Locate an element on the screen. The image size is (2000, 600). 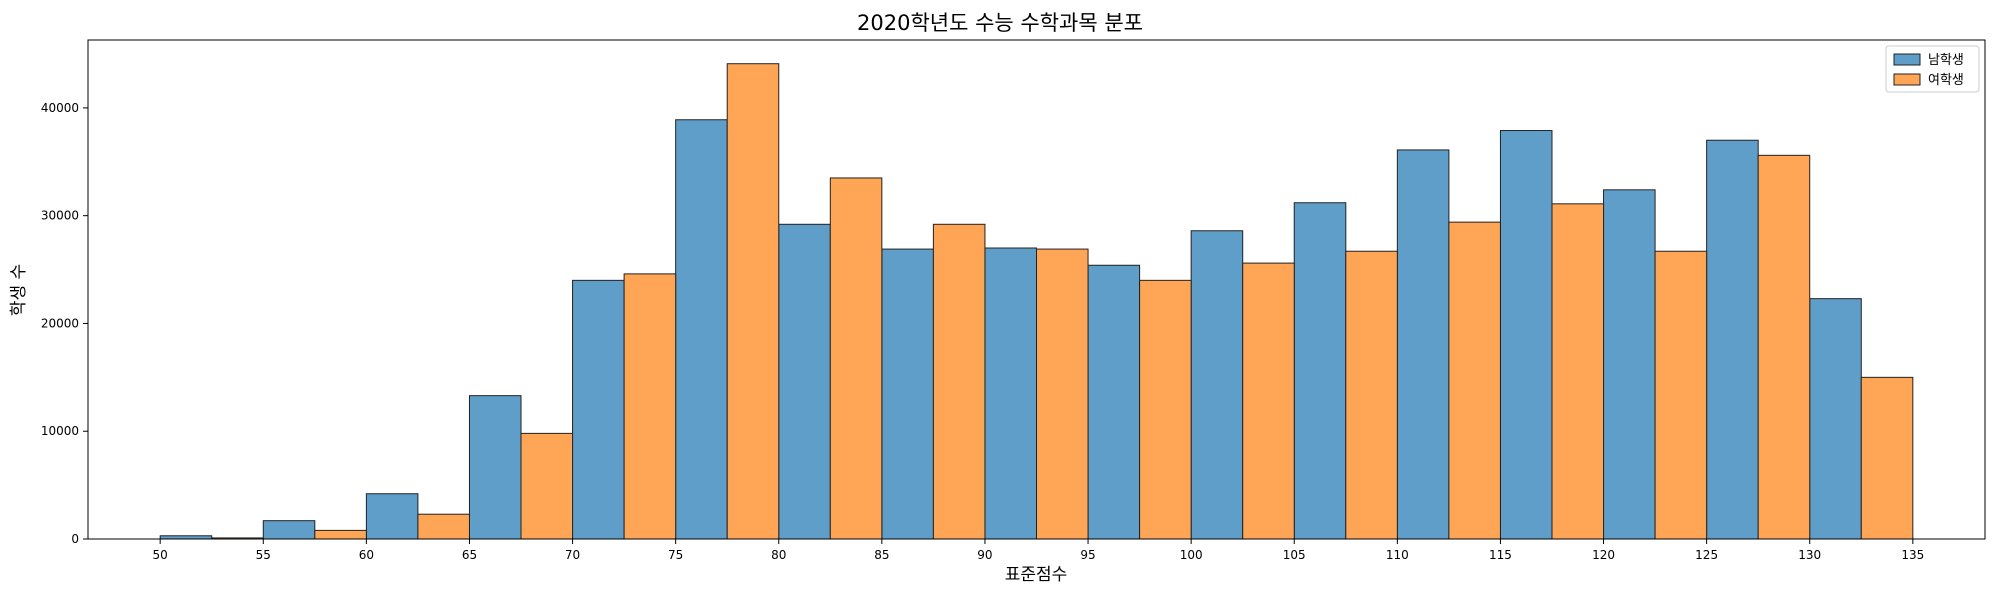
y-tick-label: 20000 is located at coordinates (60, 323).